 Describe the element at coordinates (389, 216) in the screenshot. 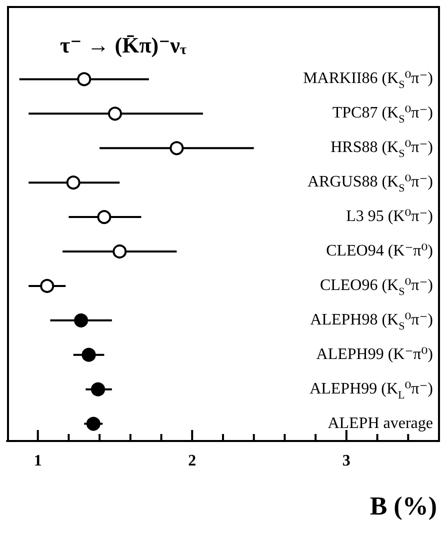

I see `y-tick-label: L3 95 (K⁰π⁻)` at that location.